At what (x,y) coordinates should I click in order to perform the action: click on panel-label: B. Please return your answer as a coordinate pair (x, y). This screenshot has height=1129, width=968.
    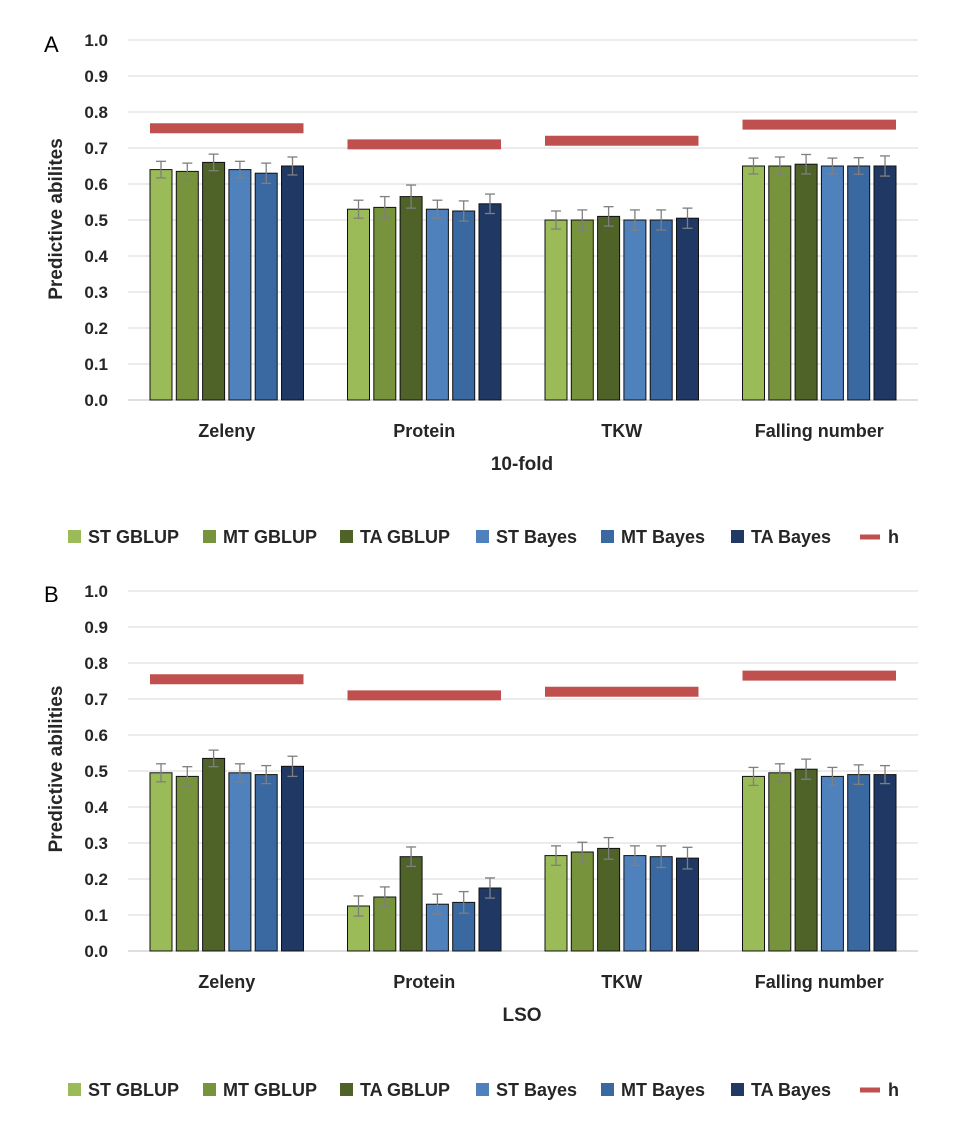
    Looking at the image, I should click on (51, 594).